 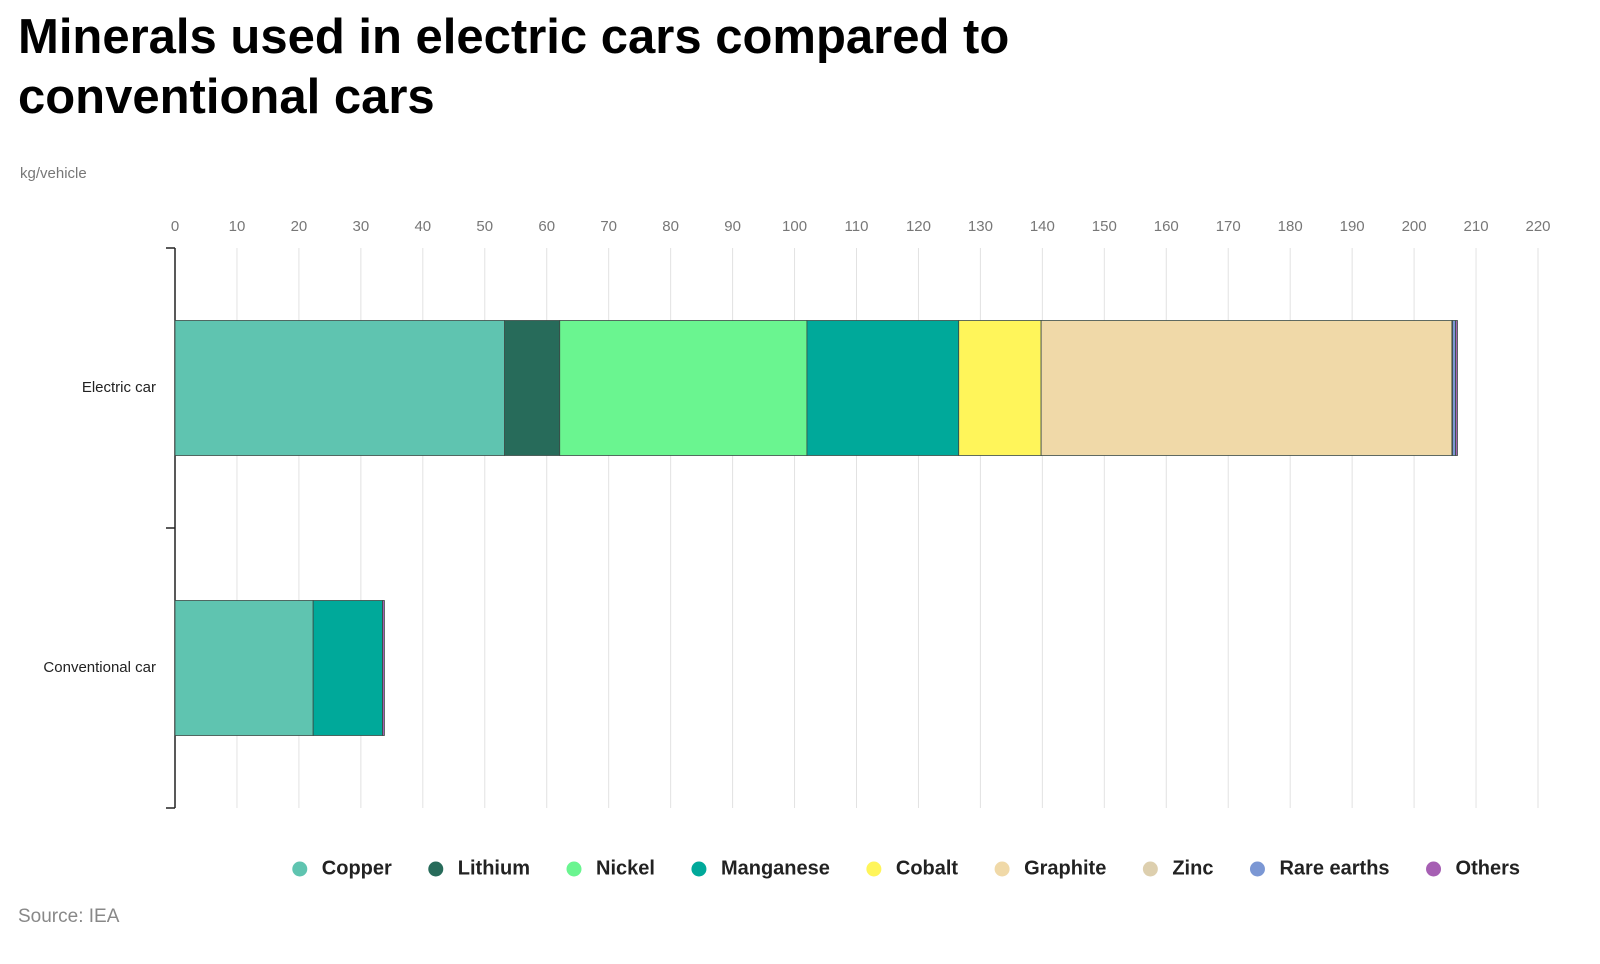 I want to click on x-tick-label: 200, so click(x=1414, y=226).